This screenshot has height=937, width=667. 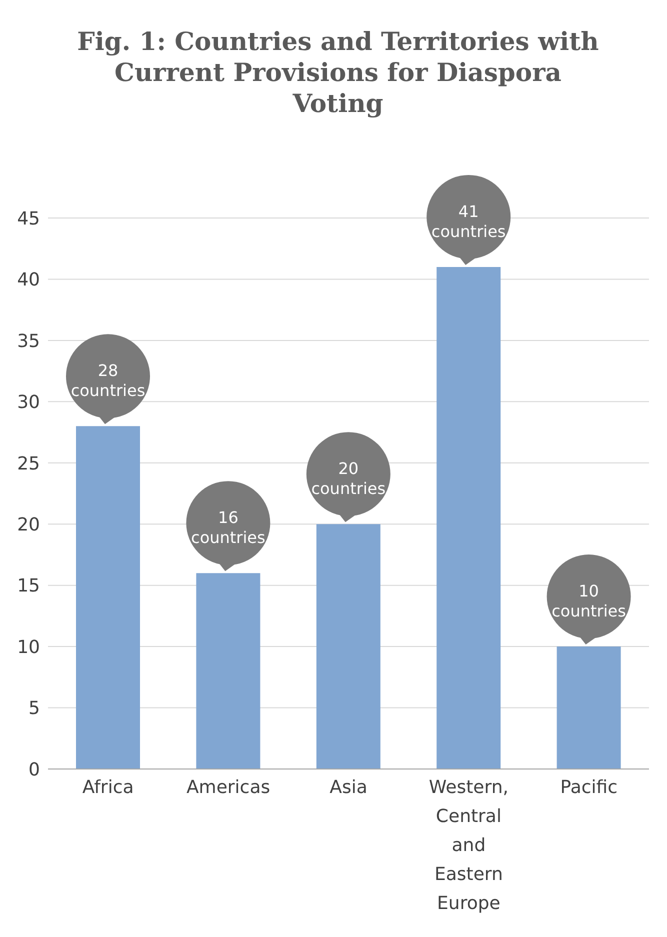 What do you see at coordinates (468, 845) in the screenshot?
I see `x-tick-label: Western, Central and Eastern Europe` at bounding box center [468, 845].